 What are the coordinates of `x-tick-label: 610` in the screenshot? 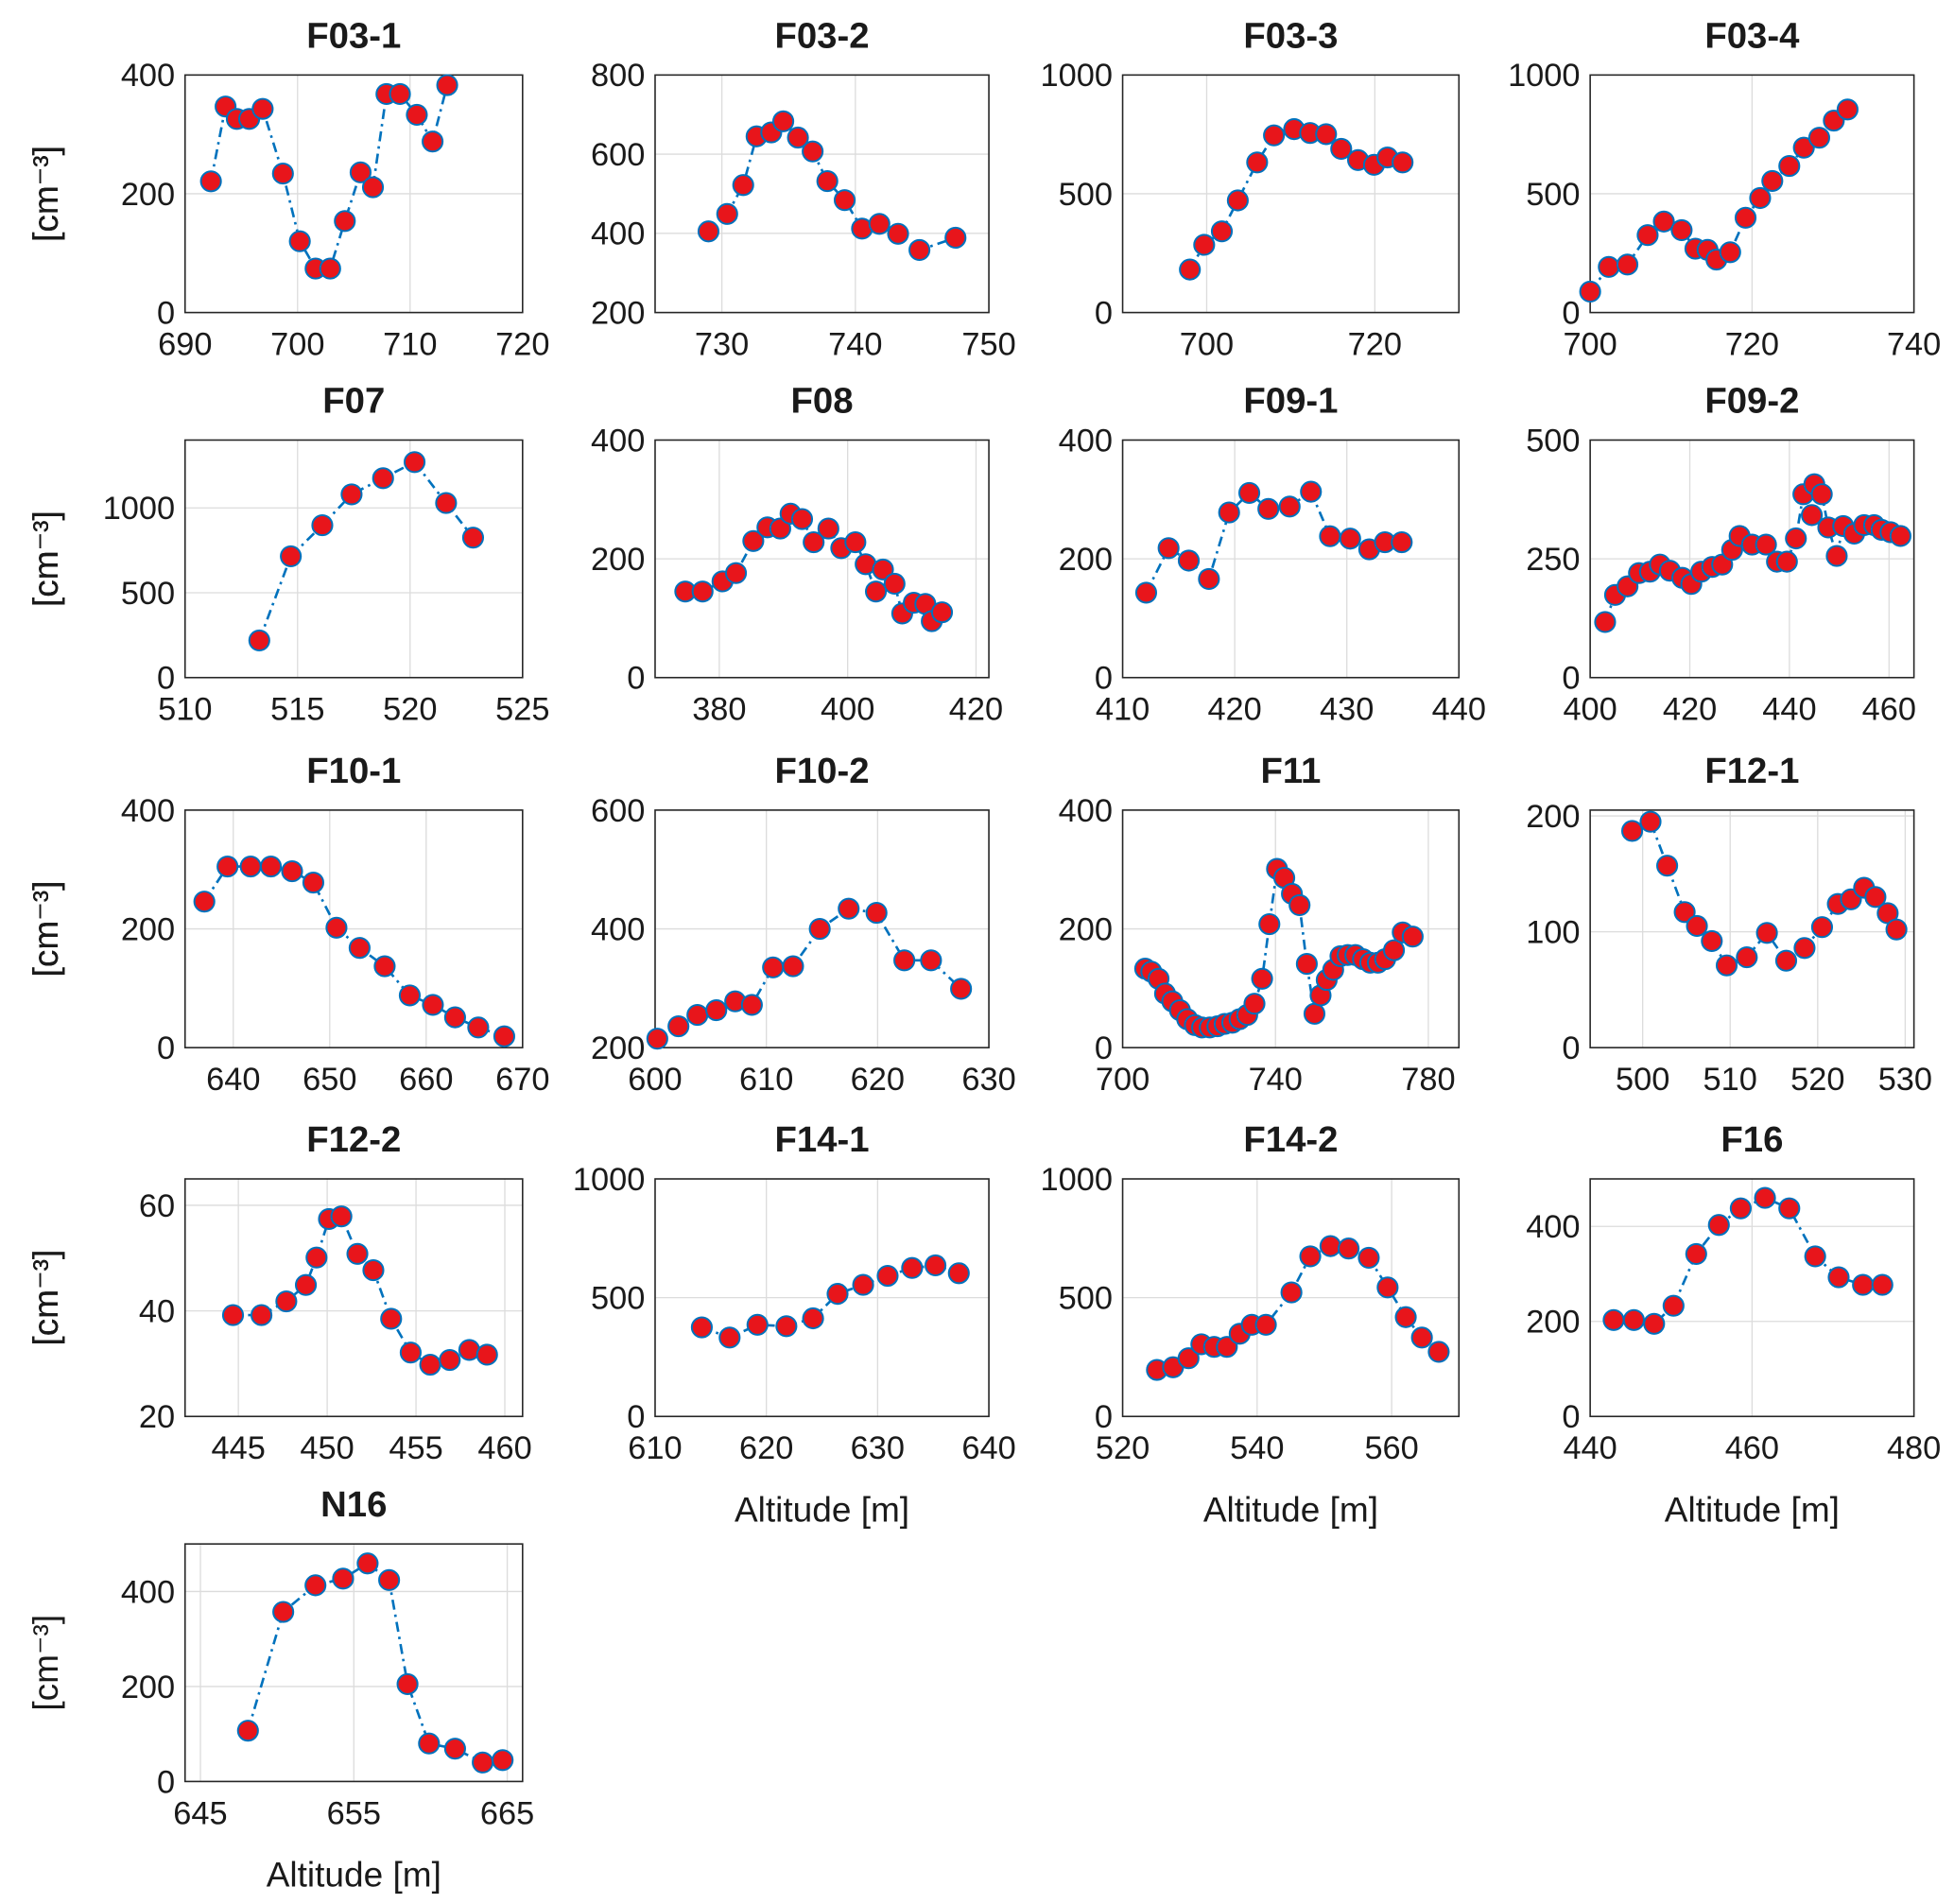 It's located at (766, 1080).